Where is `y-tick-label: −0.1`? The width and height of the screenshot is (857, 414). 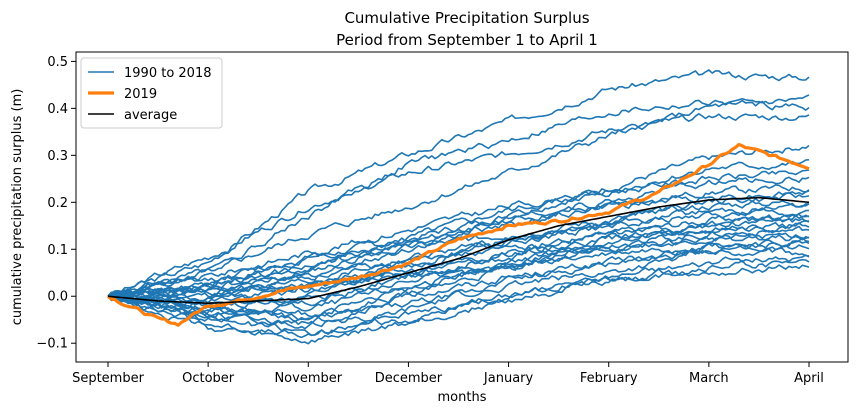 y-tick-label: −0.1 is located at coordinates (52, 344).